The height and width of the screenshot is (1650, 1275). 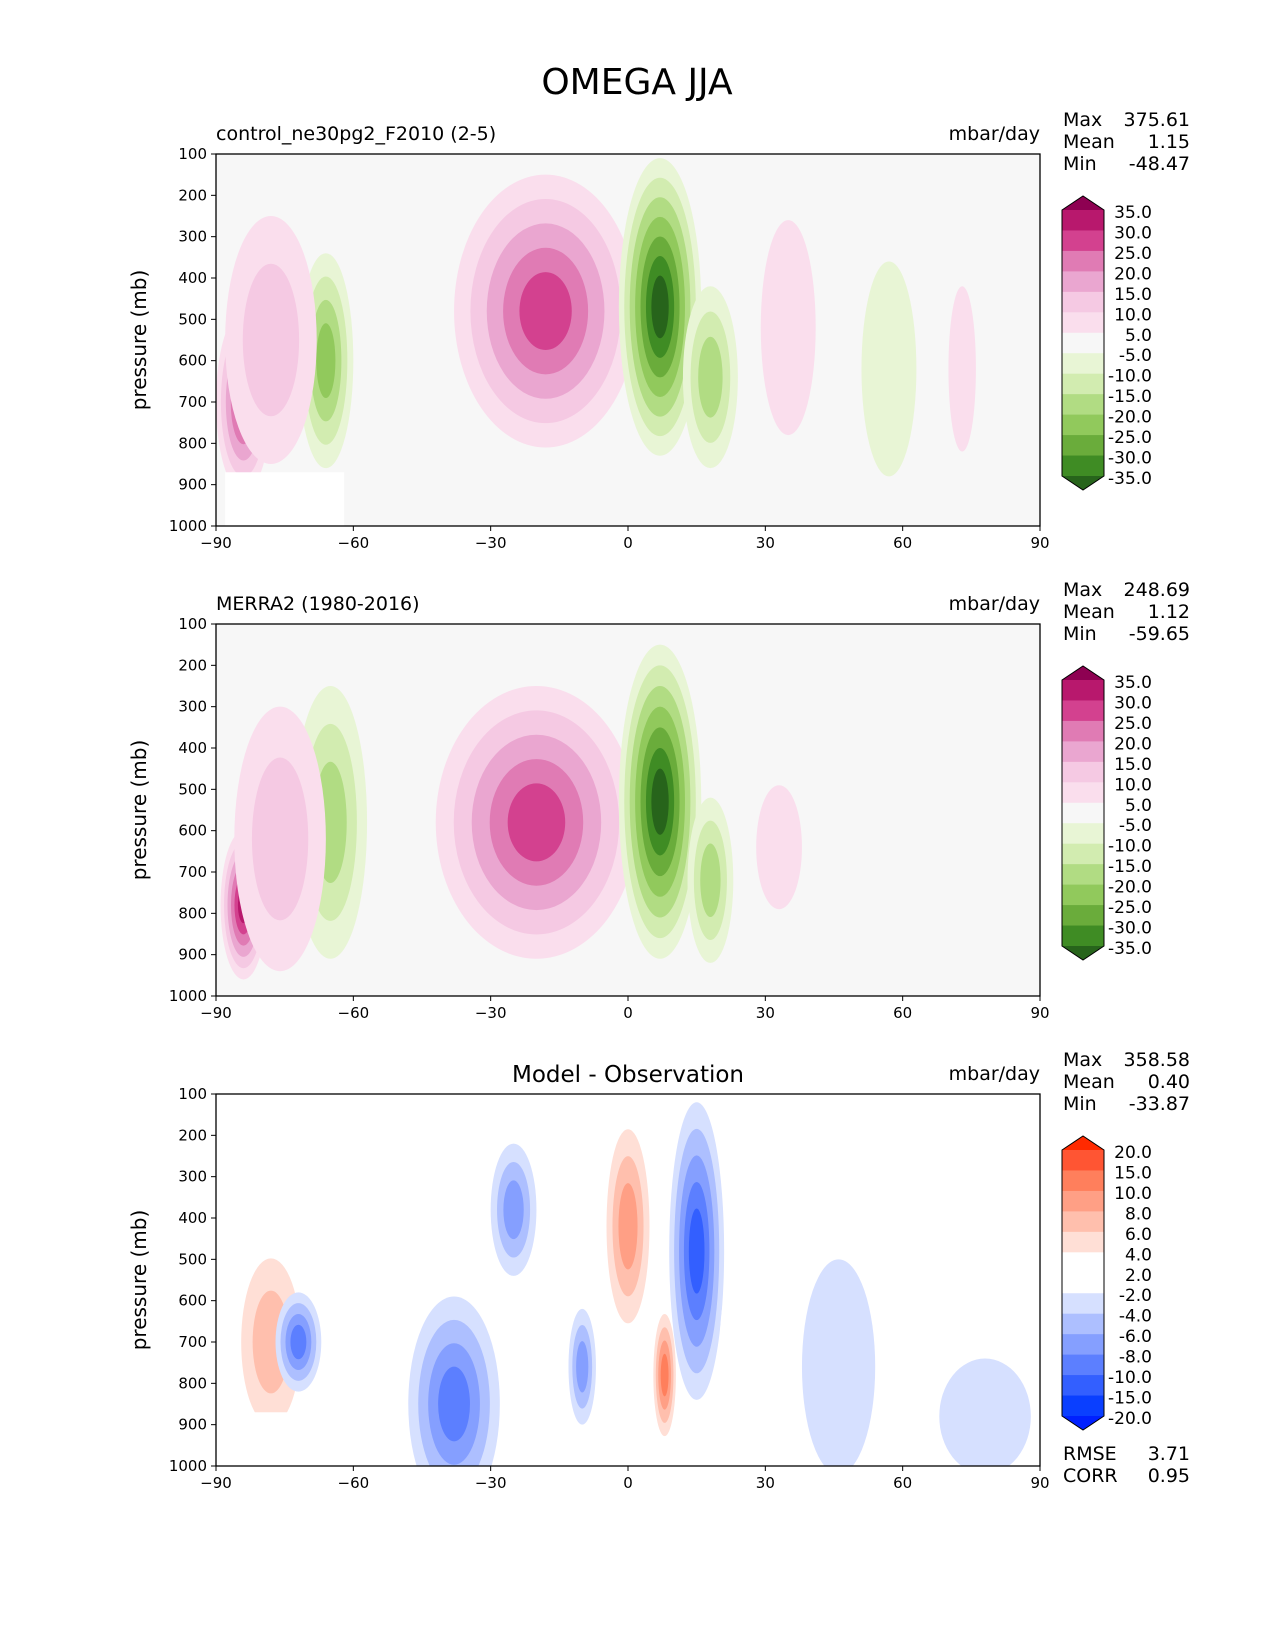 What do you see at coordinates (1169, 142) in the screenshot?
I see `stat-mean-value: 1.15` at bounding box center [1169, 142].